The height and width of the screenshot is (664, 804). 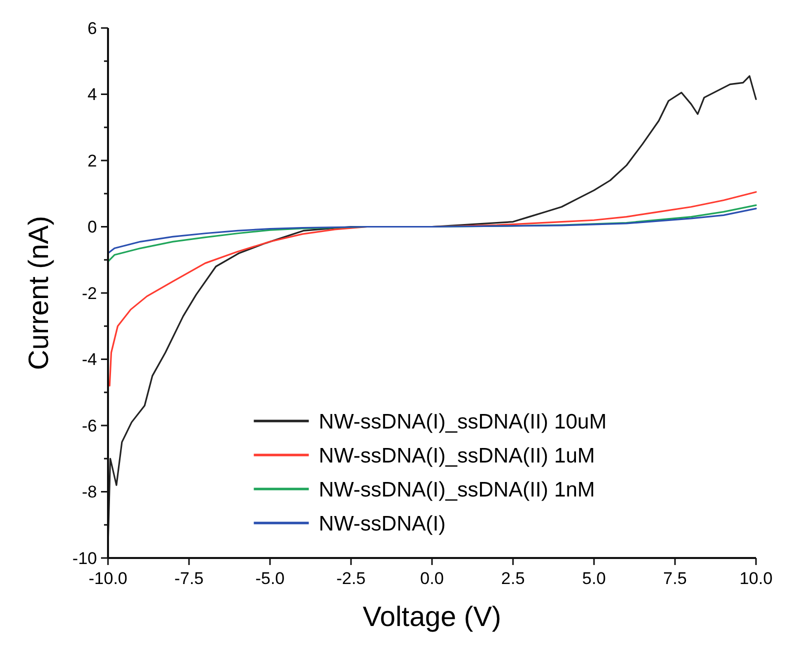 I want to click on x-tick-label: 10.0, so click(x=756, y=578).